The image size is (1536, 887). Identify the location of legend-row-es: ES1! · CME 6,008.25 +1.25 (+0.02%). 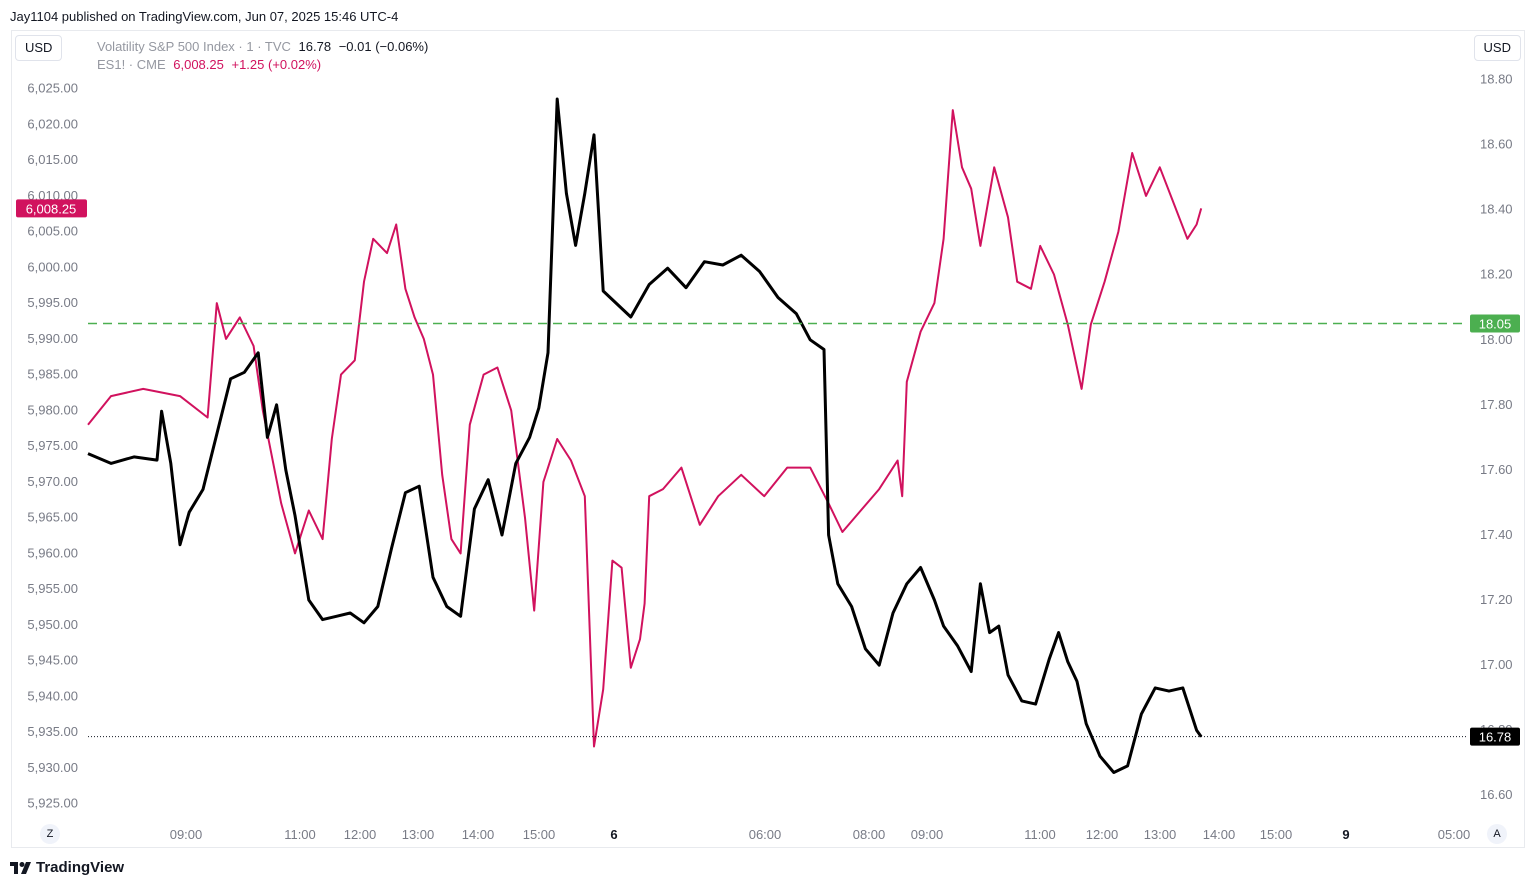
(264, 65).